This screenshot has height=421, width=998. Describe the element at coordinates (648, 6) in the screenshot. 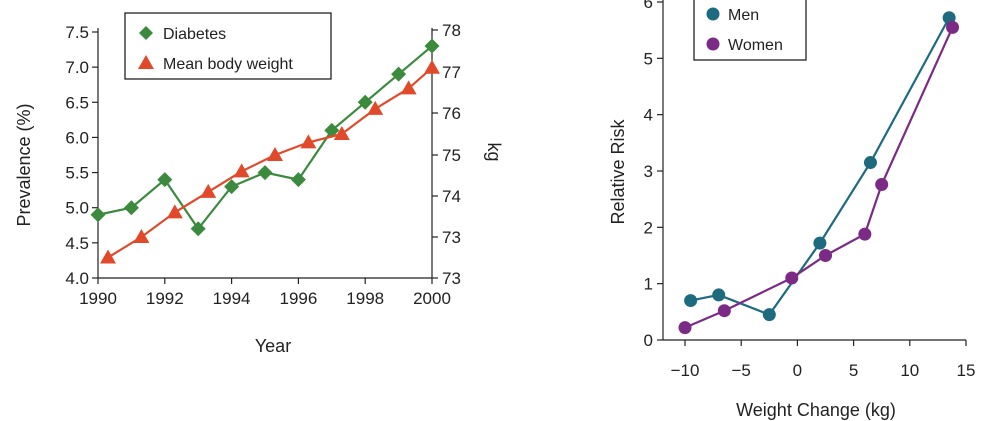

I see `rr-y-tick-label: 6` at that location.